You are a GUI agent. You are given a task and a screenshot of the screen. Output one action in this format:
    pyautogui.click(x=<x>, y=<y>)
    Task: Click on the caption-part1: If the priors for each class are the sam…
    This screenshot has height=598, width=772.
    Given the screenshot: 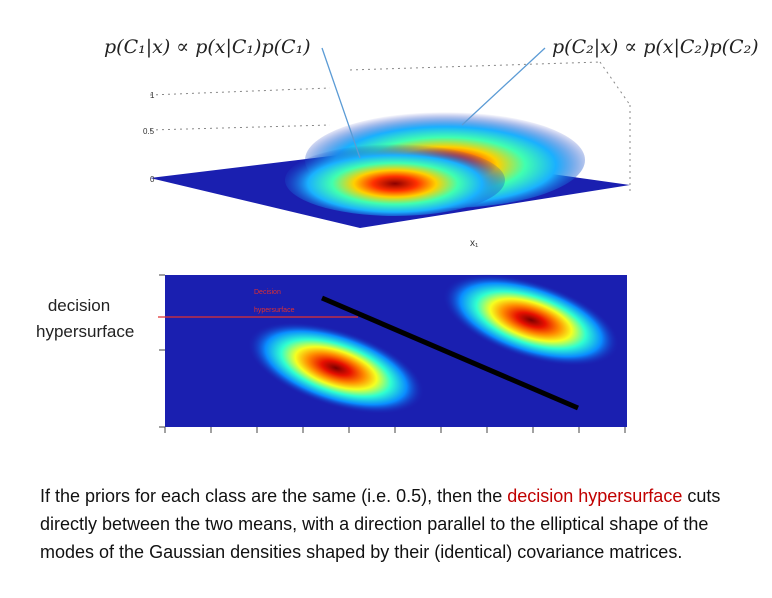 What is the action you would take?
    pyautogui.click(x=274, y=496)
    